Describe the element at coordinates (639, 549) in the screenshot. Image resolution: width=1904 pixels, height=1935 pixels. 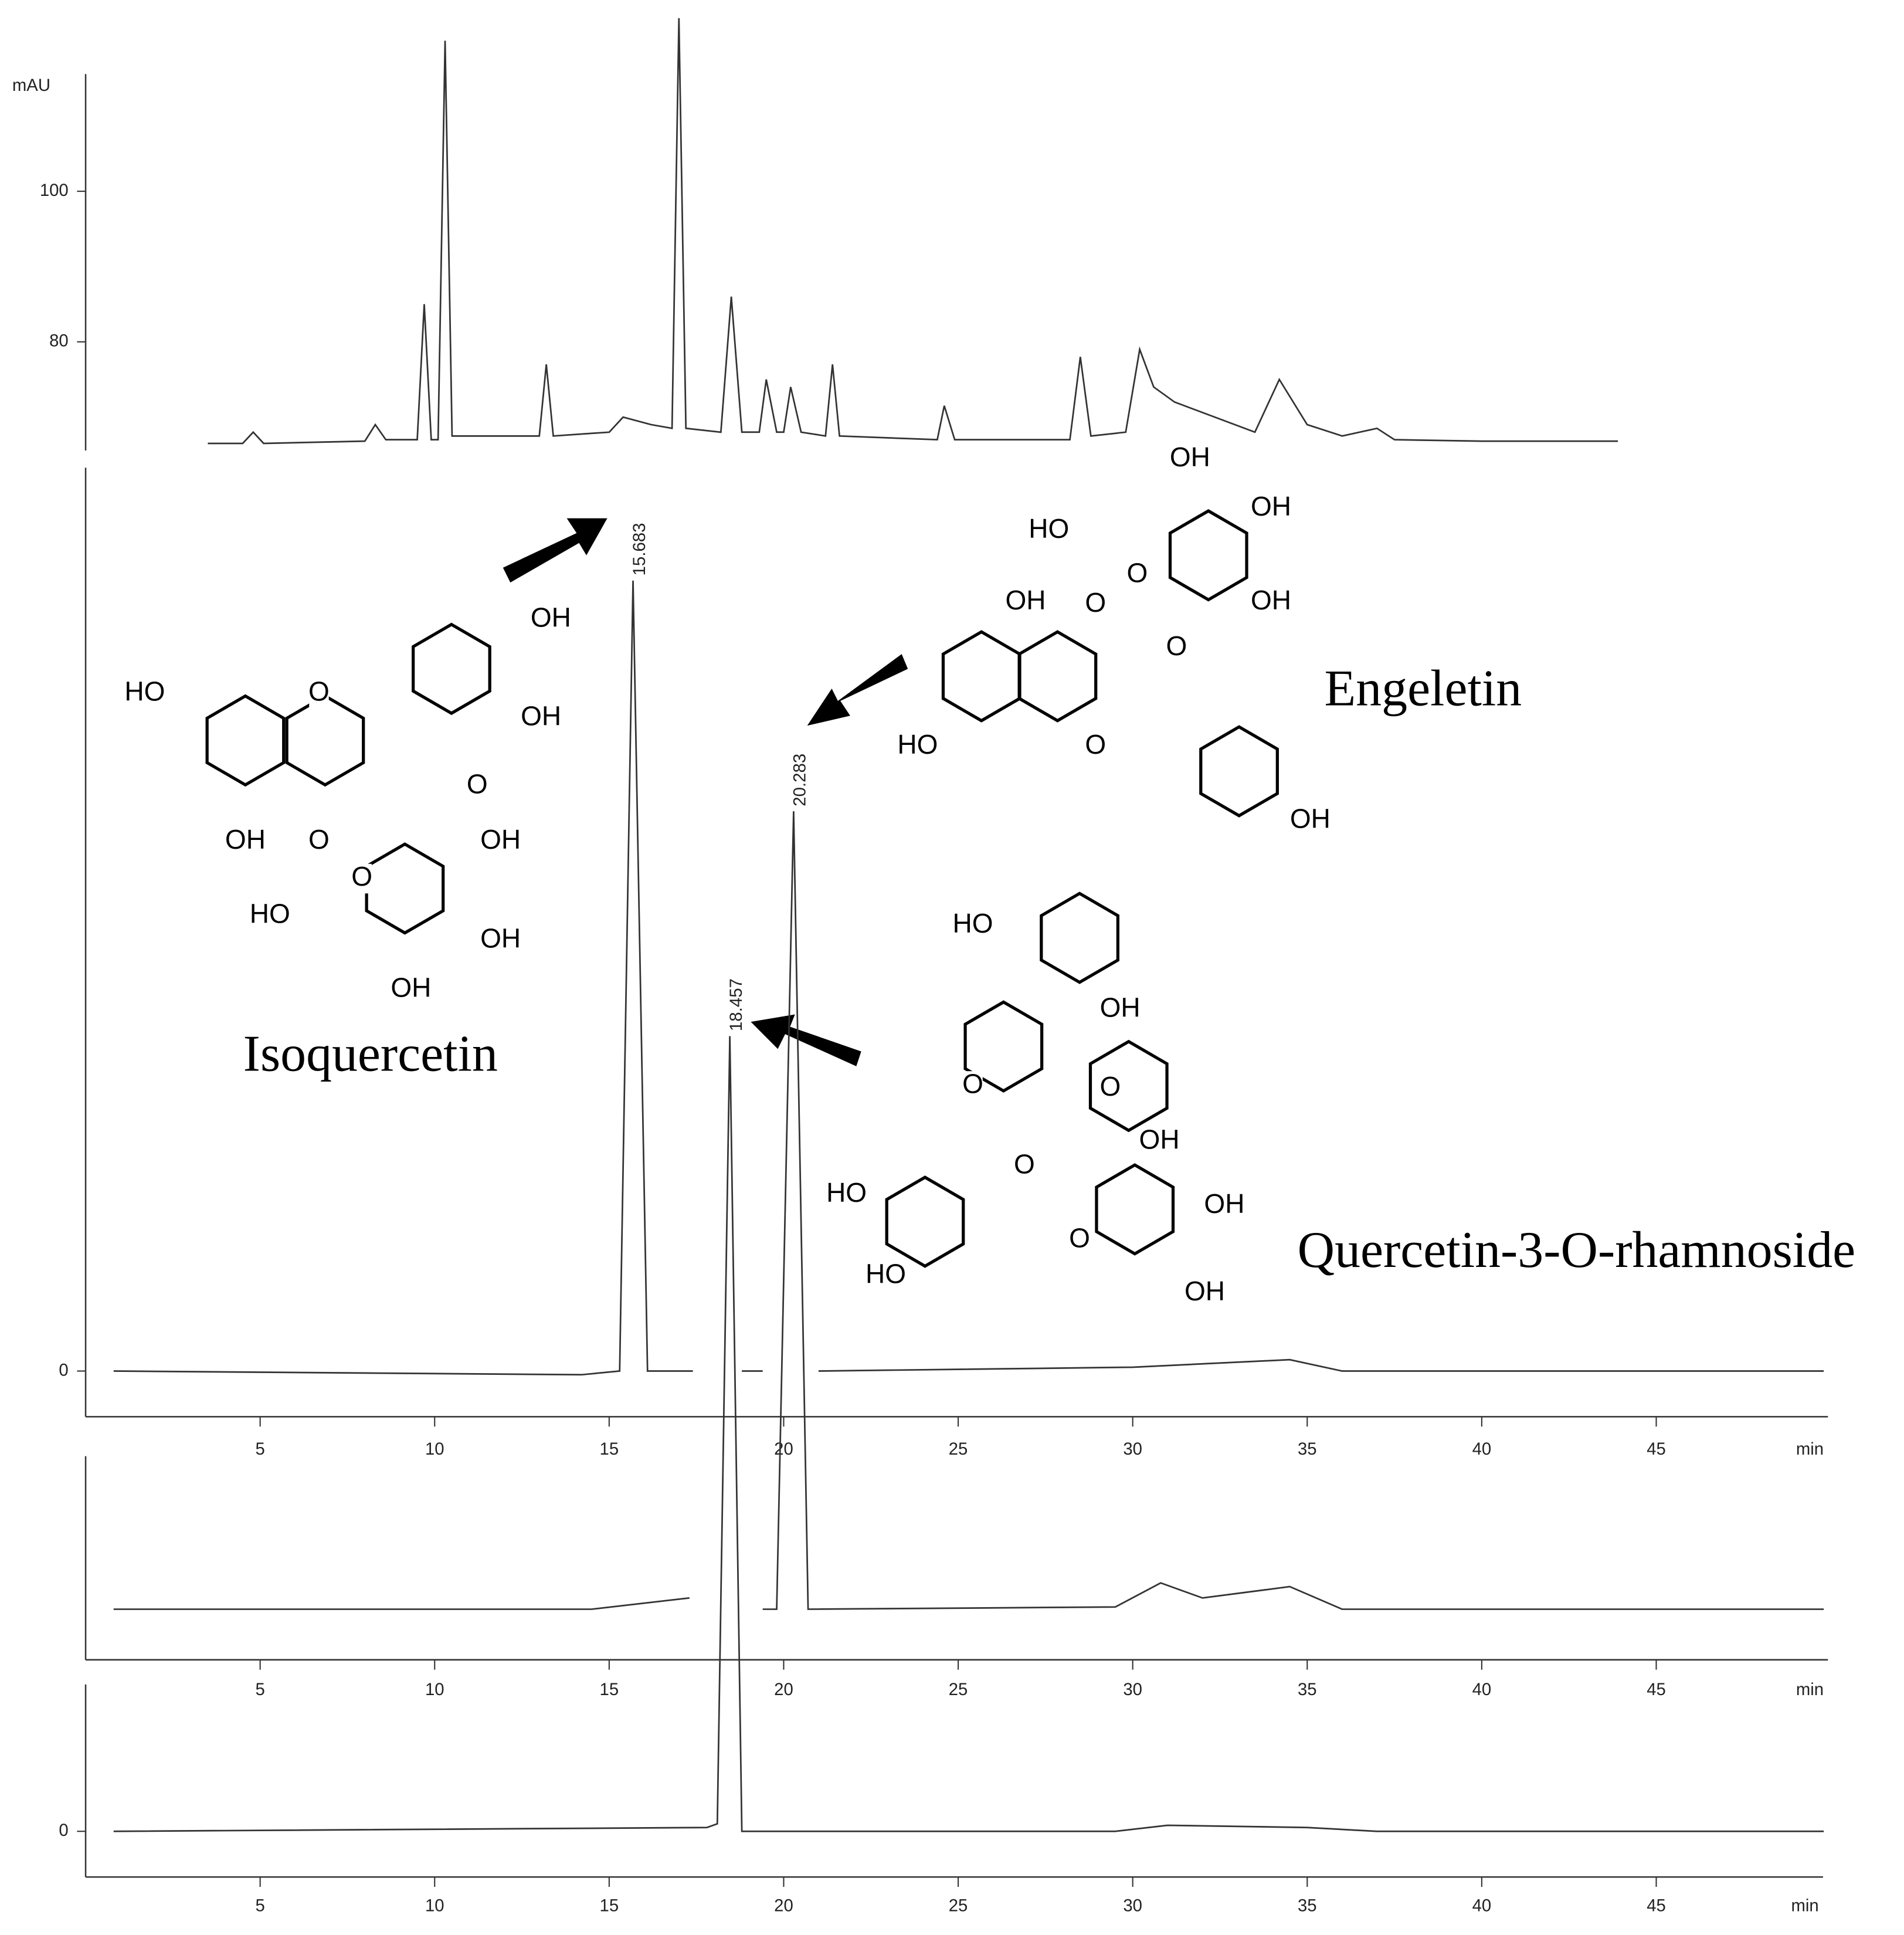
I see `peak-label: 15.683` at that location.